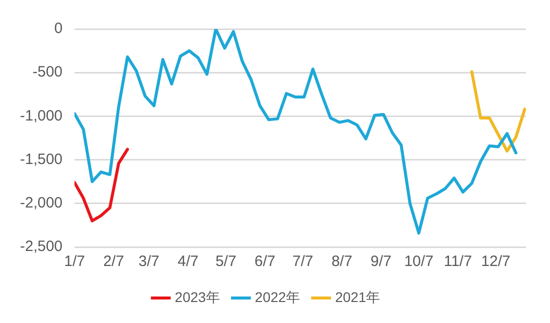 The image size is (550, 323). What do you see at coordinates (74, 261) in the screenshot?
I see `x-tick-label: 1/7` at bounding box center [74, 261].